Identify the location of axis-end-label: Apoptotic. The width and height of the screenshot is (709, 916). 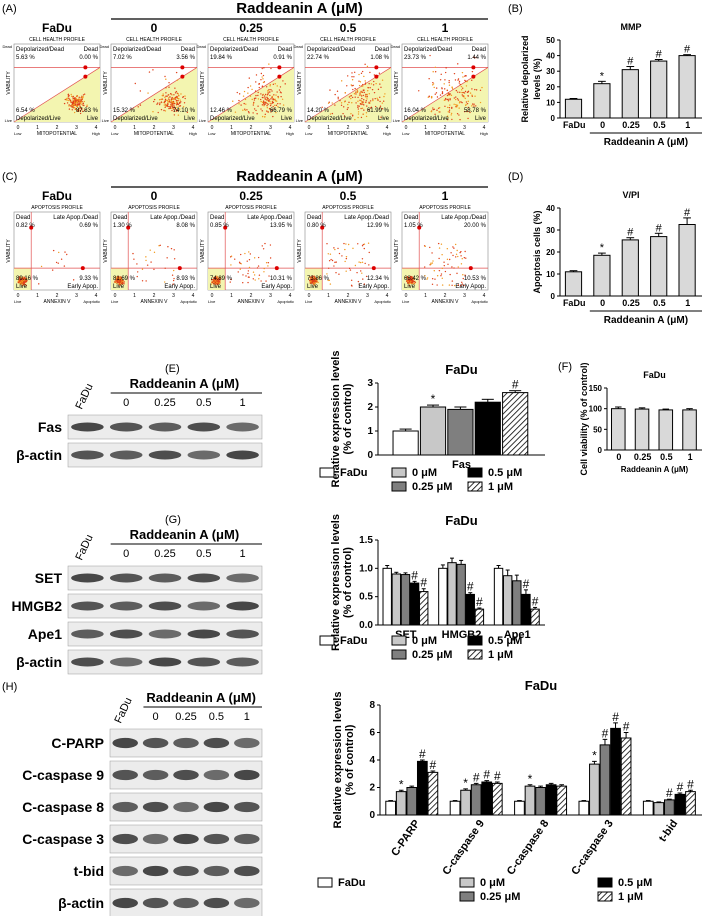
(285, 301).